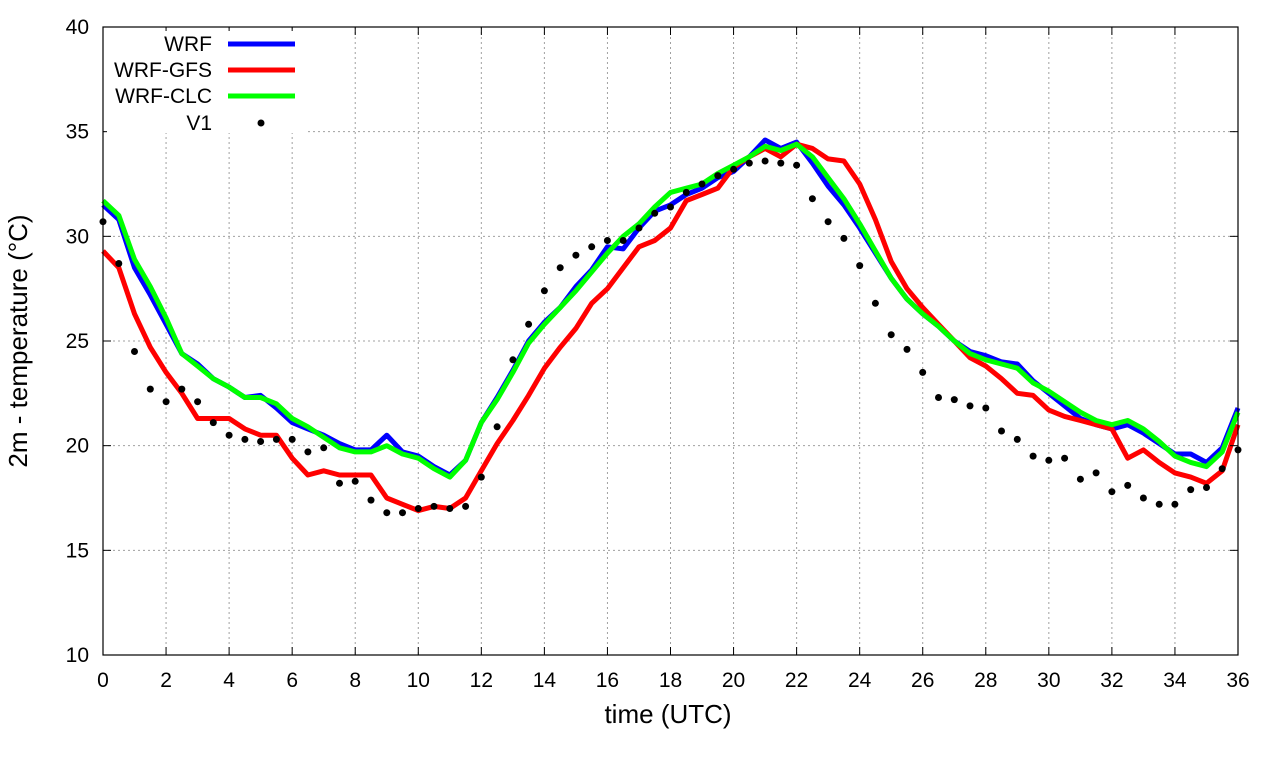  What do you see at coordinates (733, 680) in the screenshot?
I see `x-tick-label: 20` at bounding box center [733, 680].